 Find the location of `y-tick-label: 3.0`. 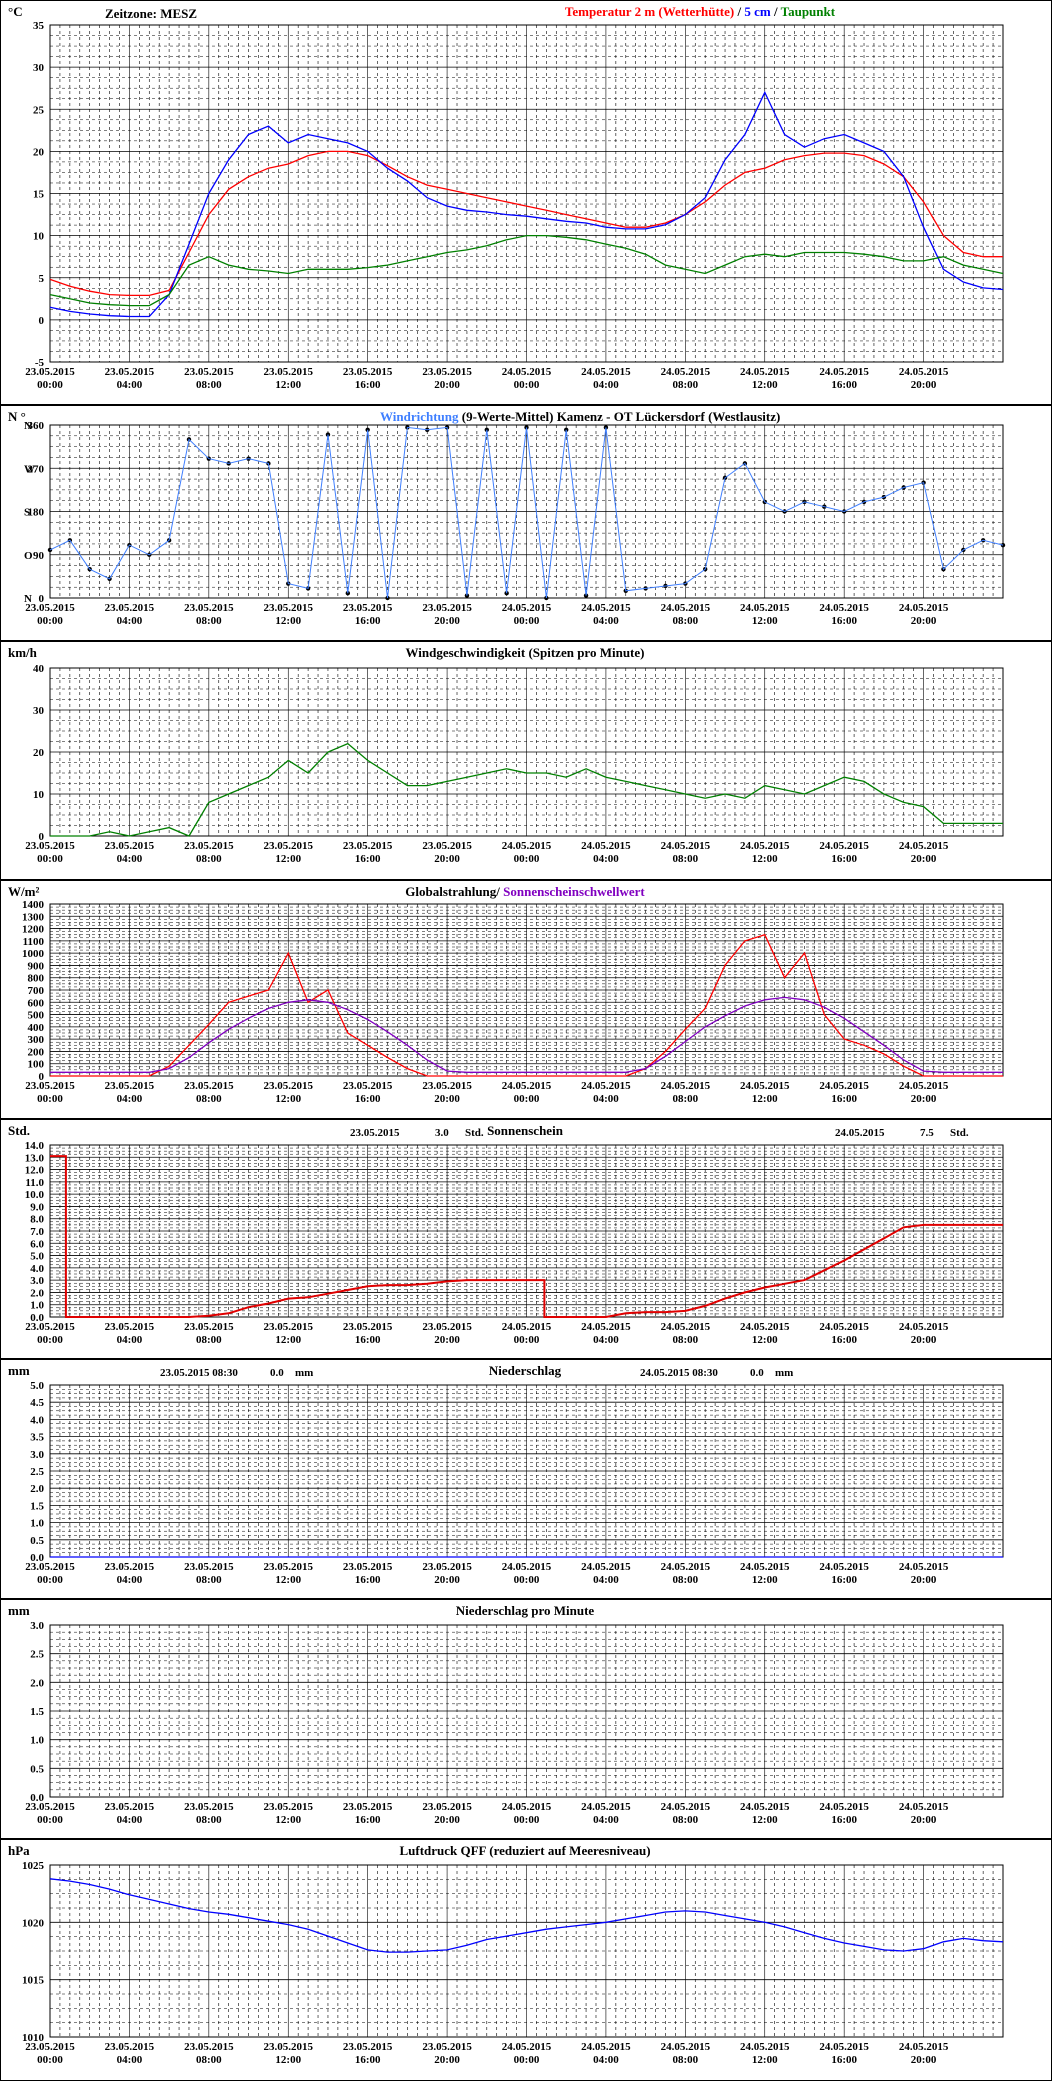

y-tick-label: 3.0 is located at coordinates (37, 1455).